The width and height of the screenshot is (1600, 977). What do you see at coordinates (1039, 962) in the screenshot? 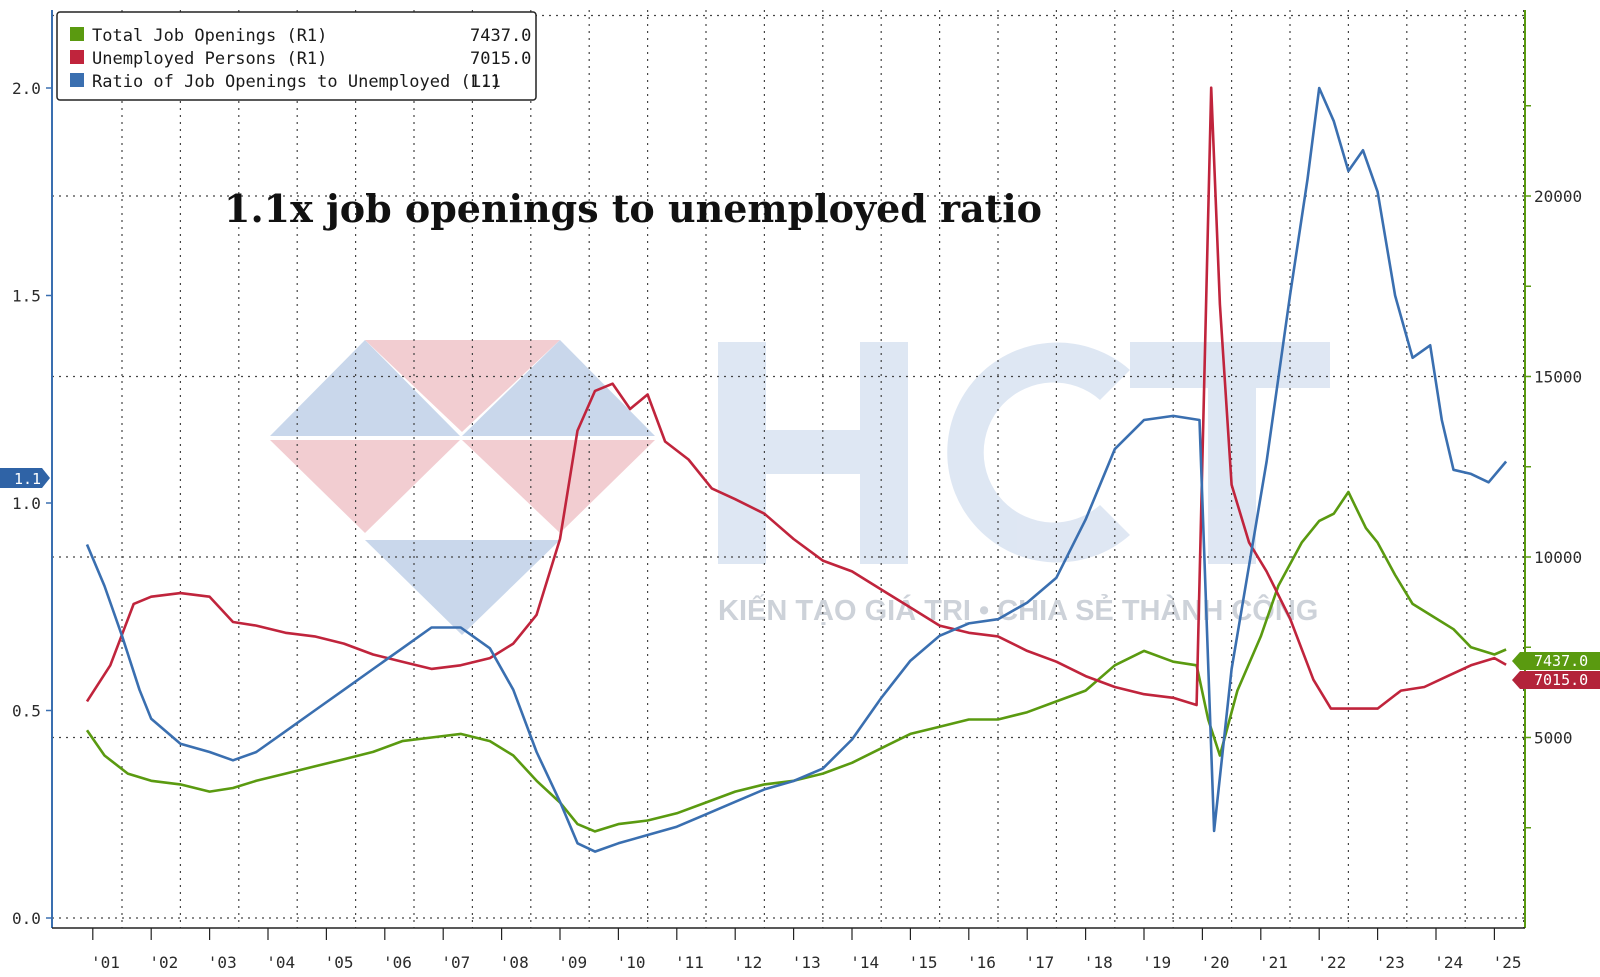
I see `x-tick-label: '17` at bounding box center [1039, 962].